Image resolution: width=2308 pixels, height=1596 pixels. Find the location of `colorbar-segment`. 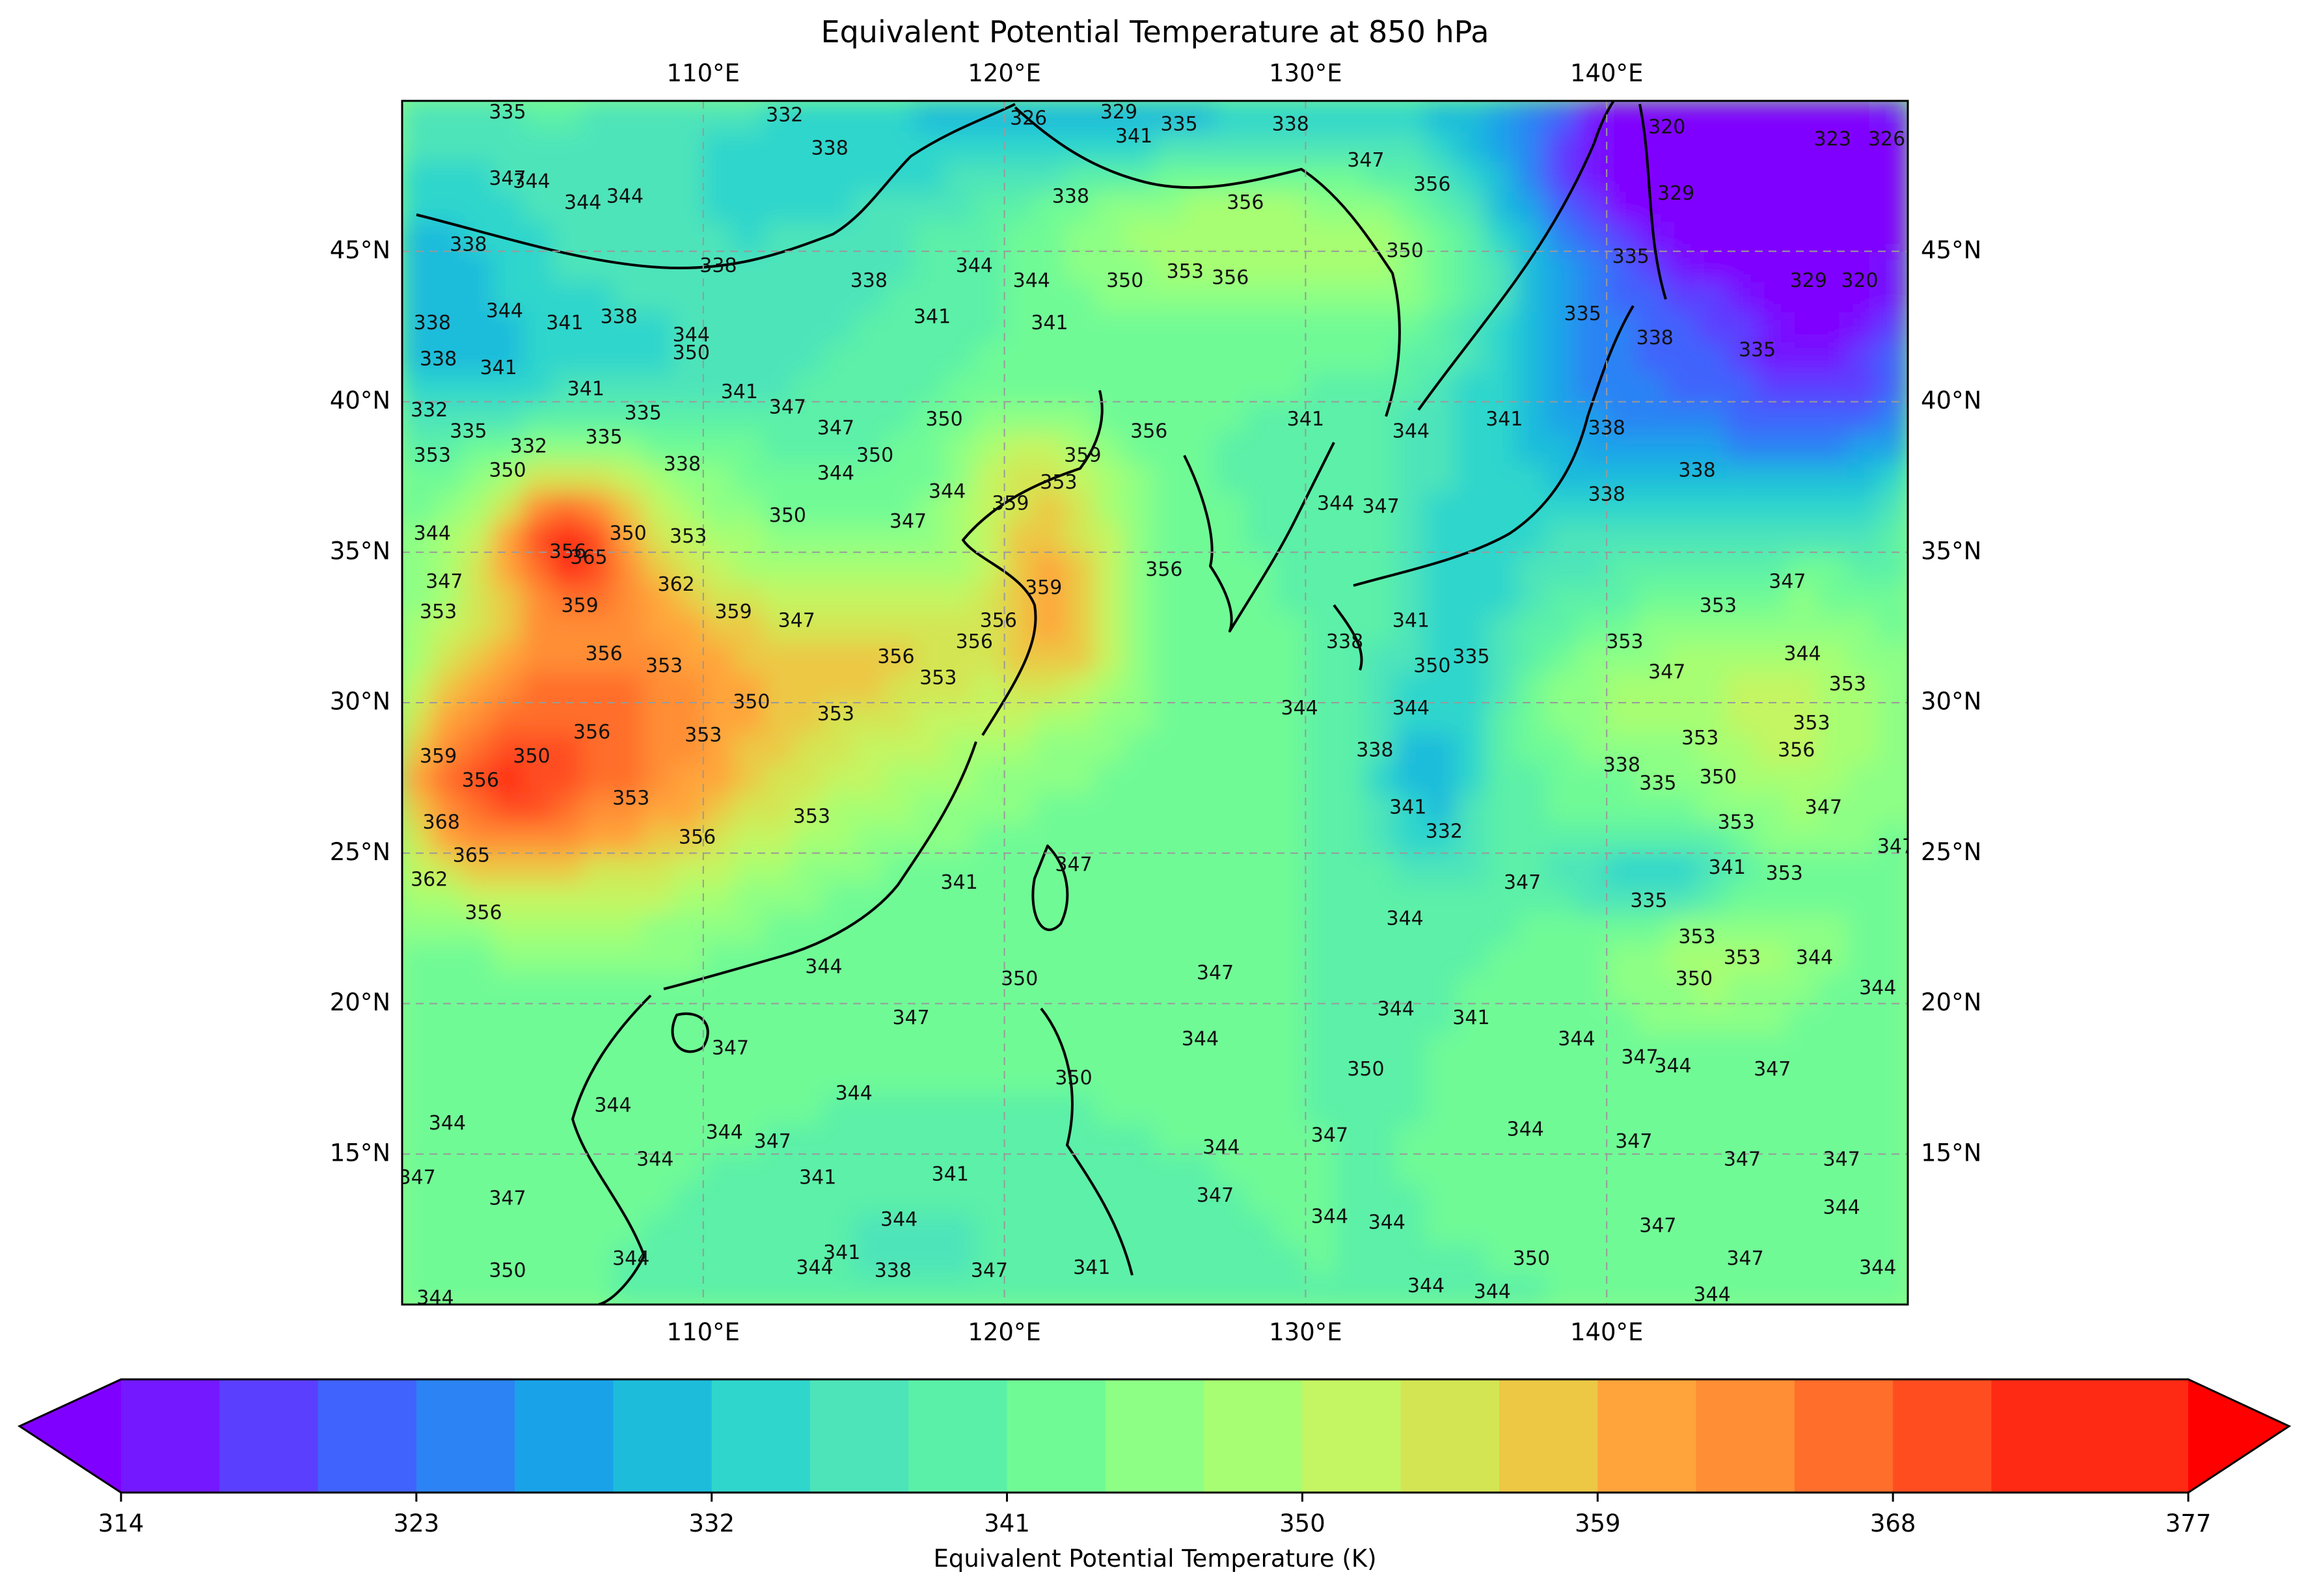

colorbar-segment is located at coordinates (1942, 1436).